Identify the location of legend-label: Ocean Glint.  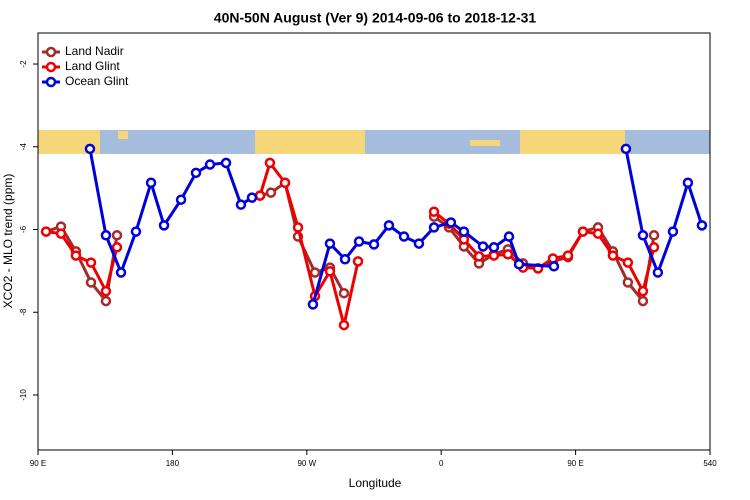
(97, 81).